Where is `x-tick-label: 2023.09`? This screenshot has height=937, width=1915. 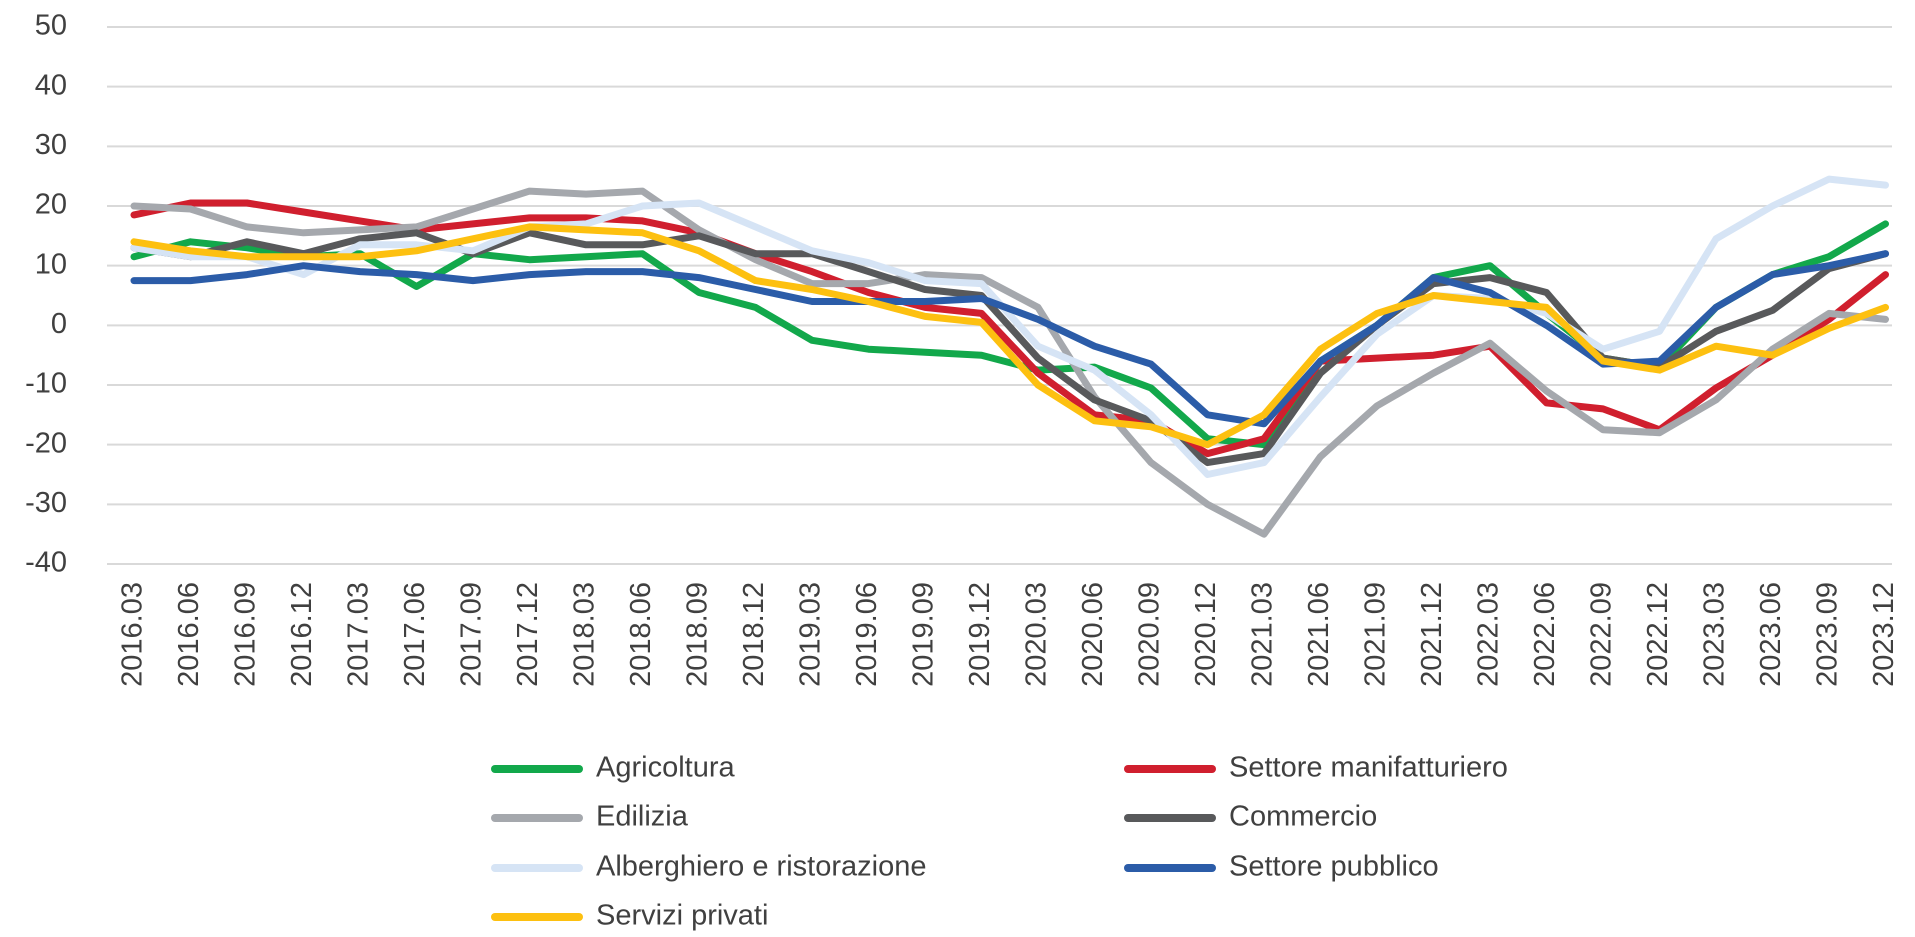 x-tick-label: 2023.09 is located at coordinates (1828, 634).